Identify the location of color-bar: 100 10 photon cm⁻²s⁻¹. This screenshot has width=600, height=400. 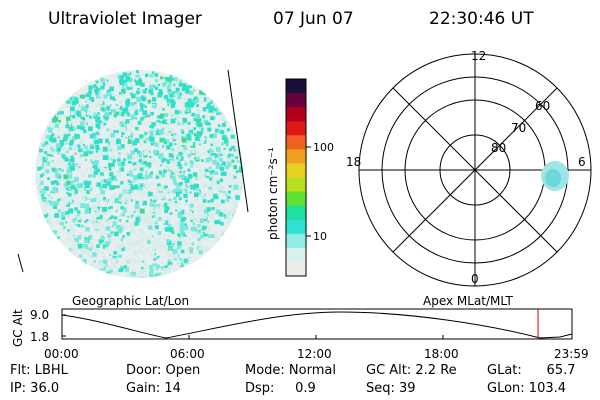
(300, 177).